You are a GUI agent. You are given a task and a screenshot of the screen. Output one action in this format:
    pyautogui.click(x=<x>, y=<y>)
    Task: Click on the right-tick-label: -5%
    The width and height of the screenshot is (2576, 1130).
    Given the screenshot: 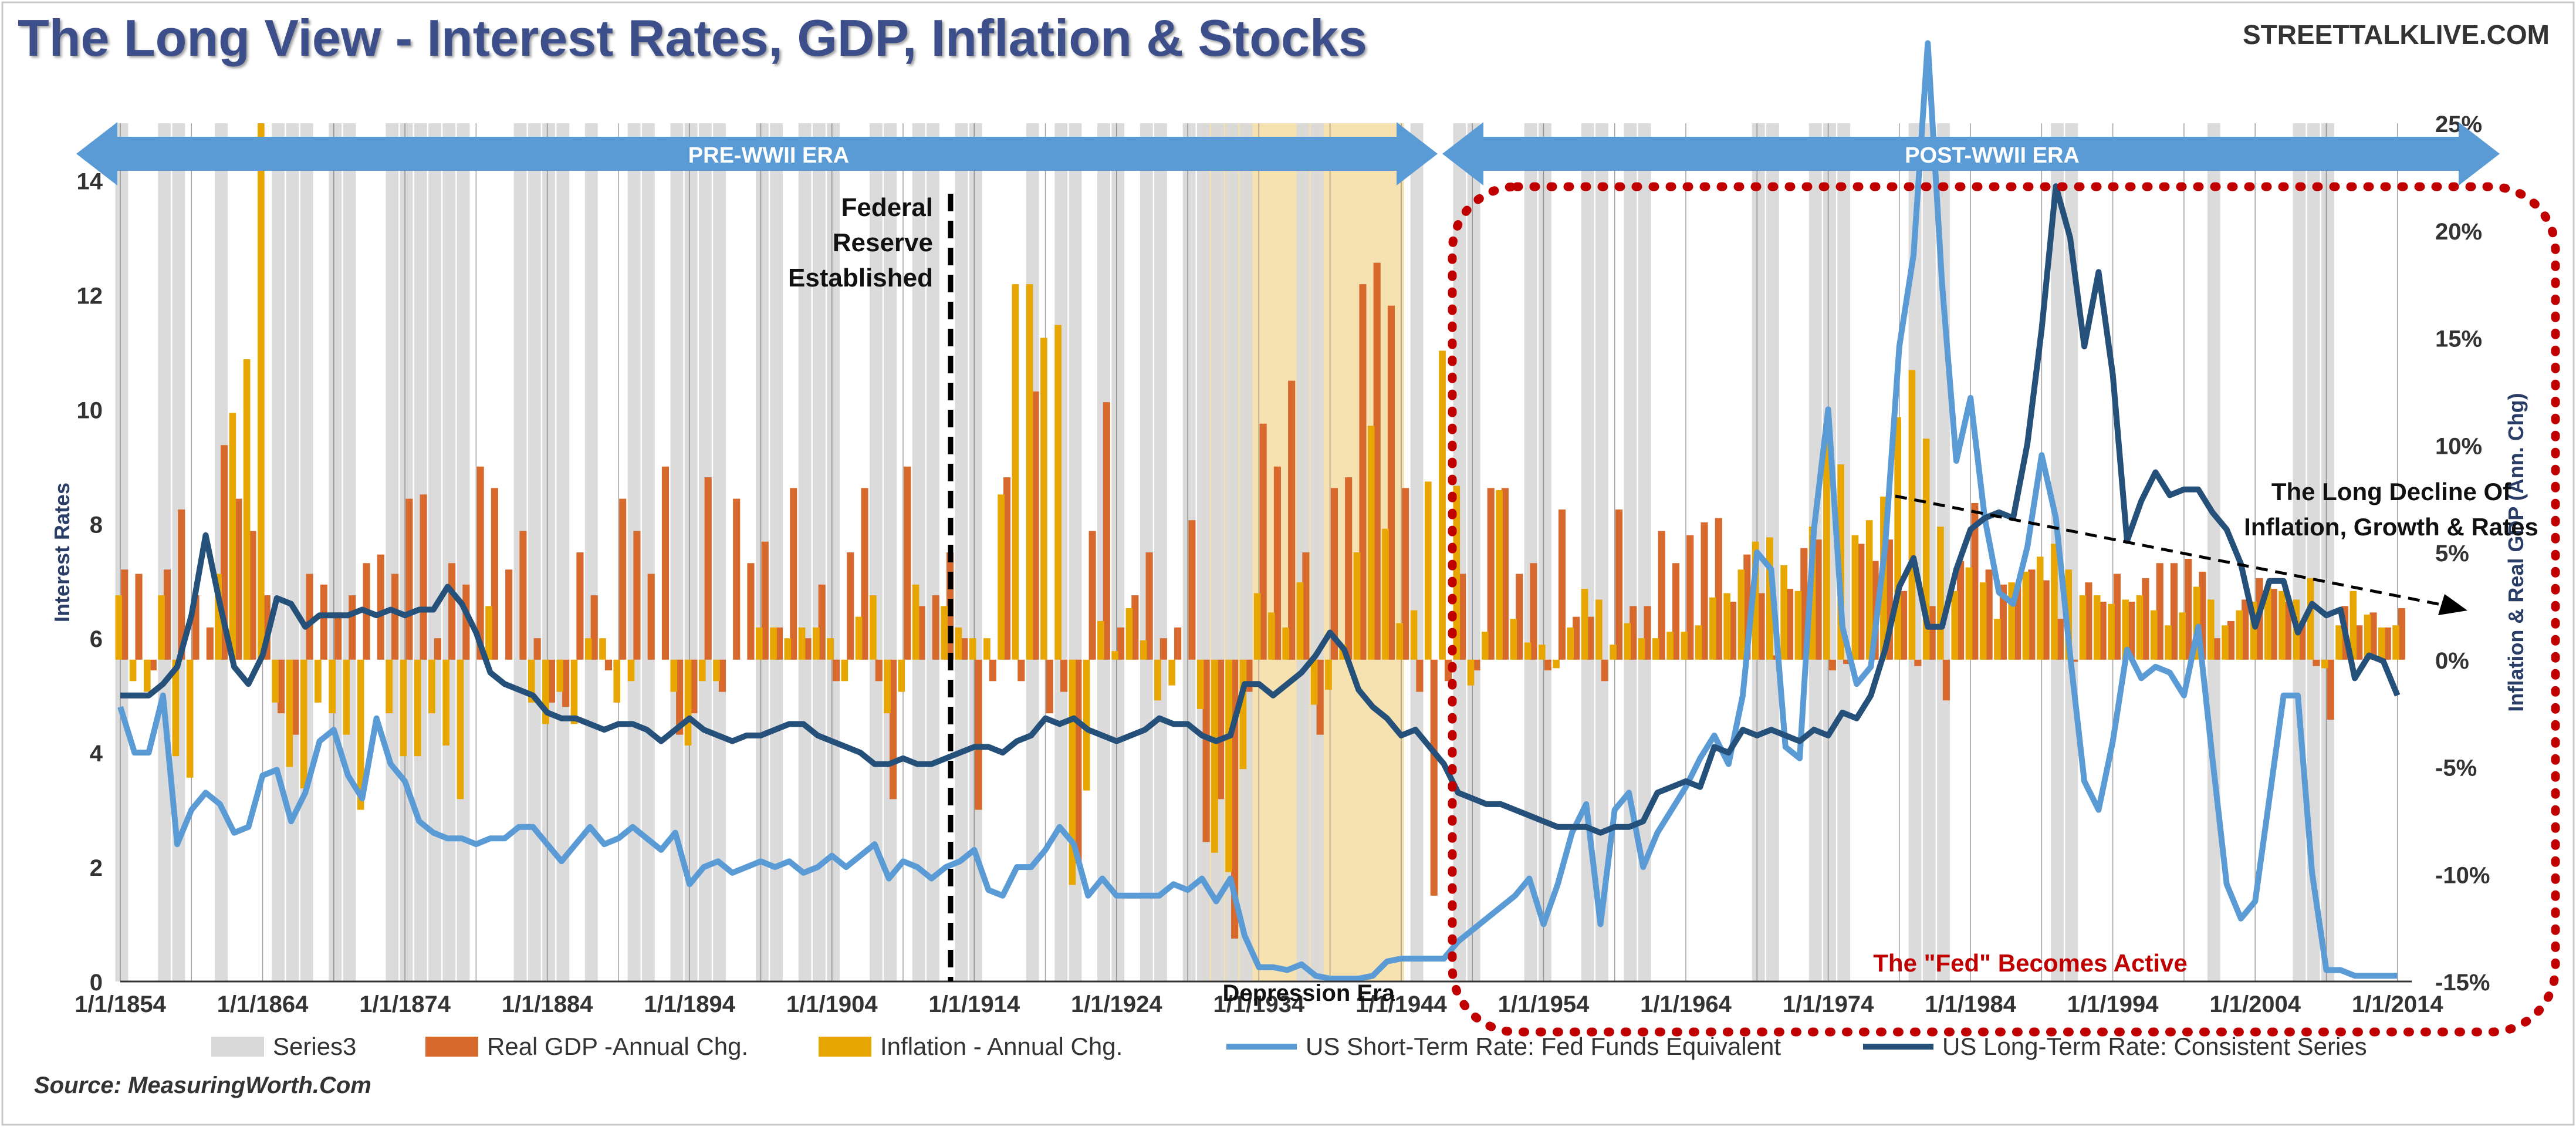 What is the action you would take?
    pyautogui.click(x=2456, y=768)
    